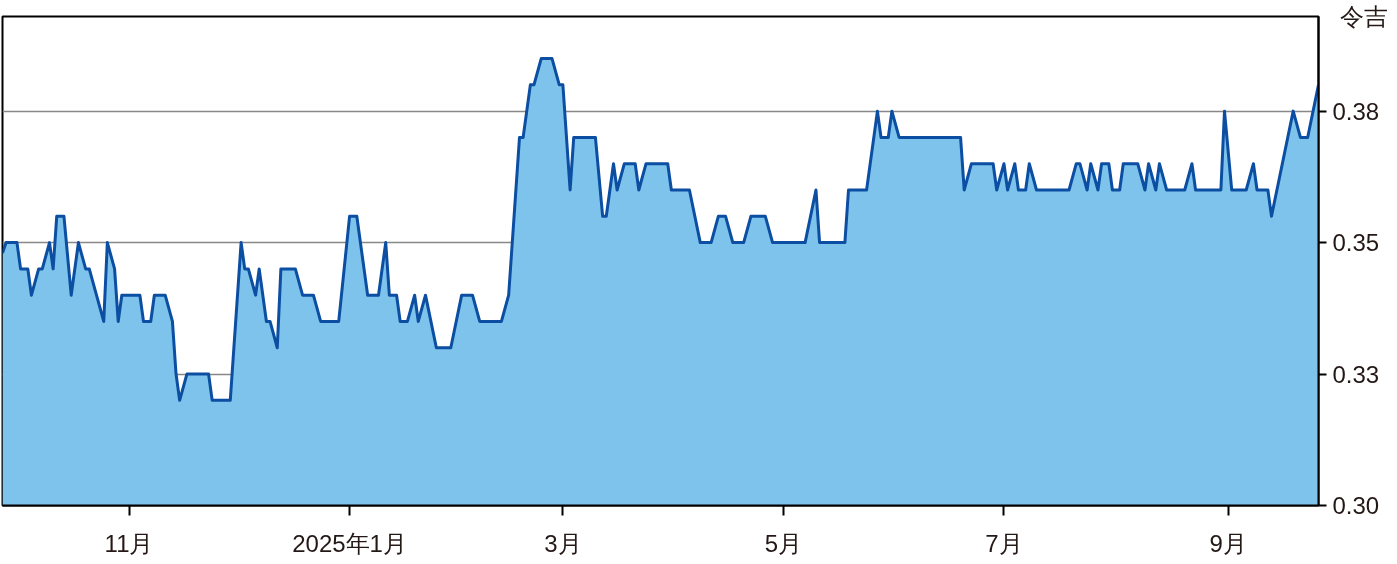  What do you see at coordinates (1356, 243) in the screenshot?
I see `y-tick-label: 0.35` at bounding box center [1356, 243].